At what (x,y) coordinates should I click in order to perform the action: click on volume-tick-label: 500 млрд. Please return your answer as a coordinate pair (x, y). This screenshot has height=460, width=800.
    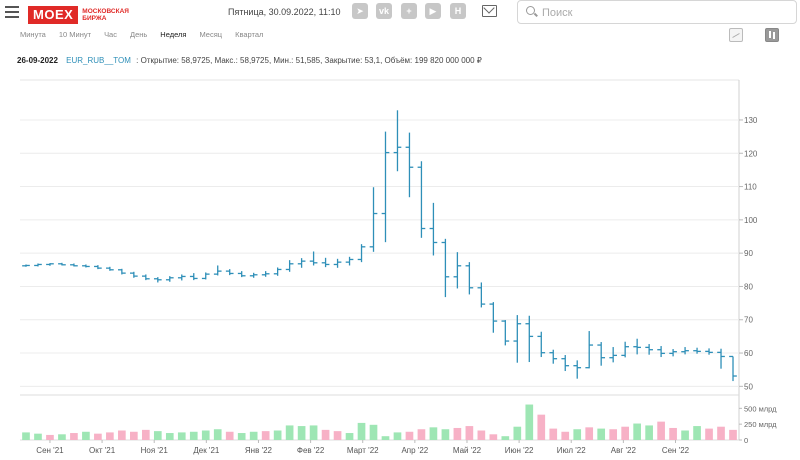
    Looking at the image, I should click on (760, 408).